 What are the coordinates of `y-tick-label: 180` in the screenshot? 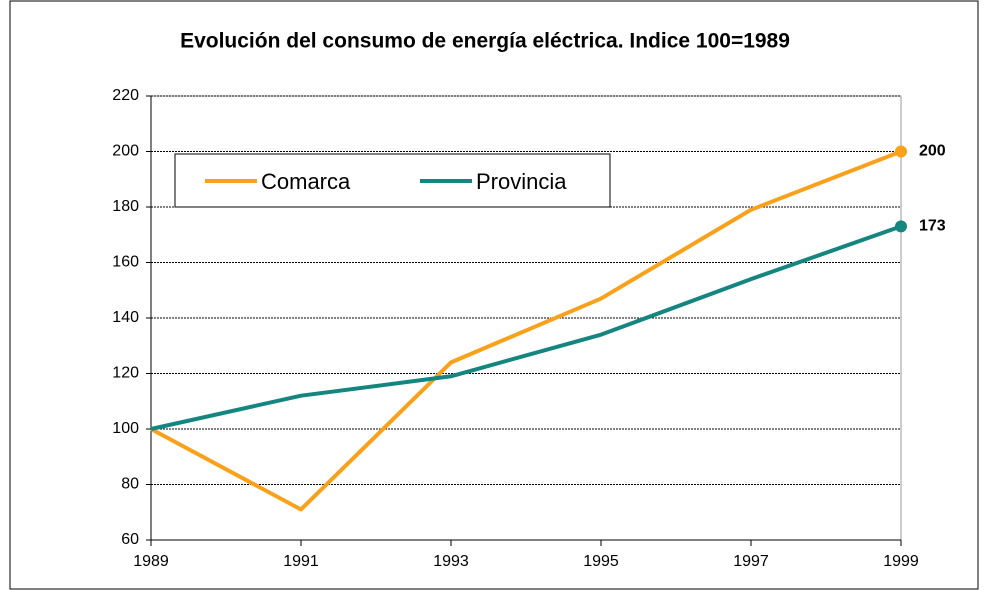 It's located at (125, 206).